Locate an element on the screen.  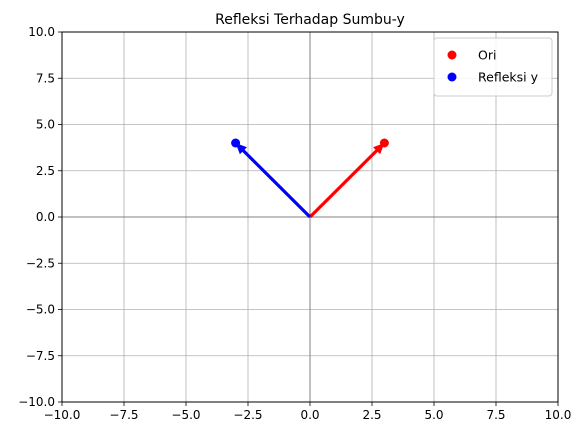
x-axis-ticks: −10.0 −7.5 −5.0 −2.5 0.0 2.5 5.0 7.5 10.0 is located at coordinates (308, 412).